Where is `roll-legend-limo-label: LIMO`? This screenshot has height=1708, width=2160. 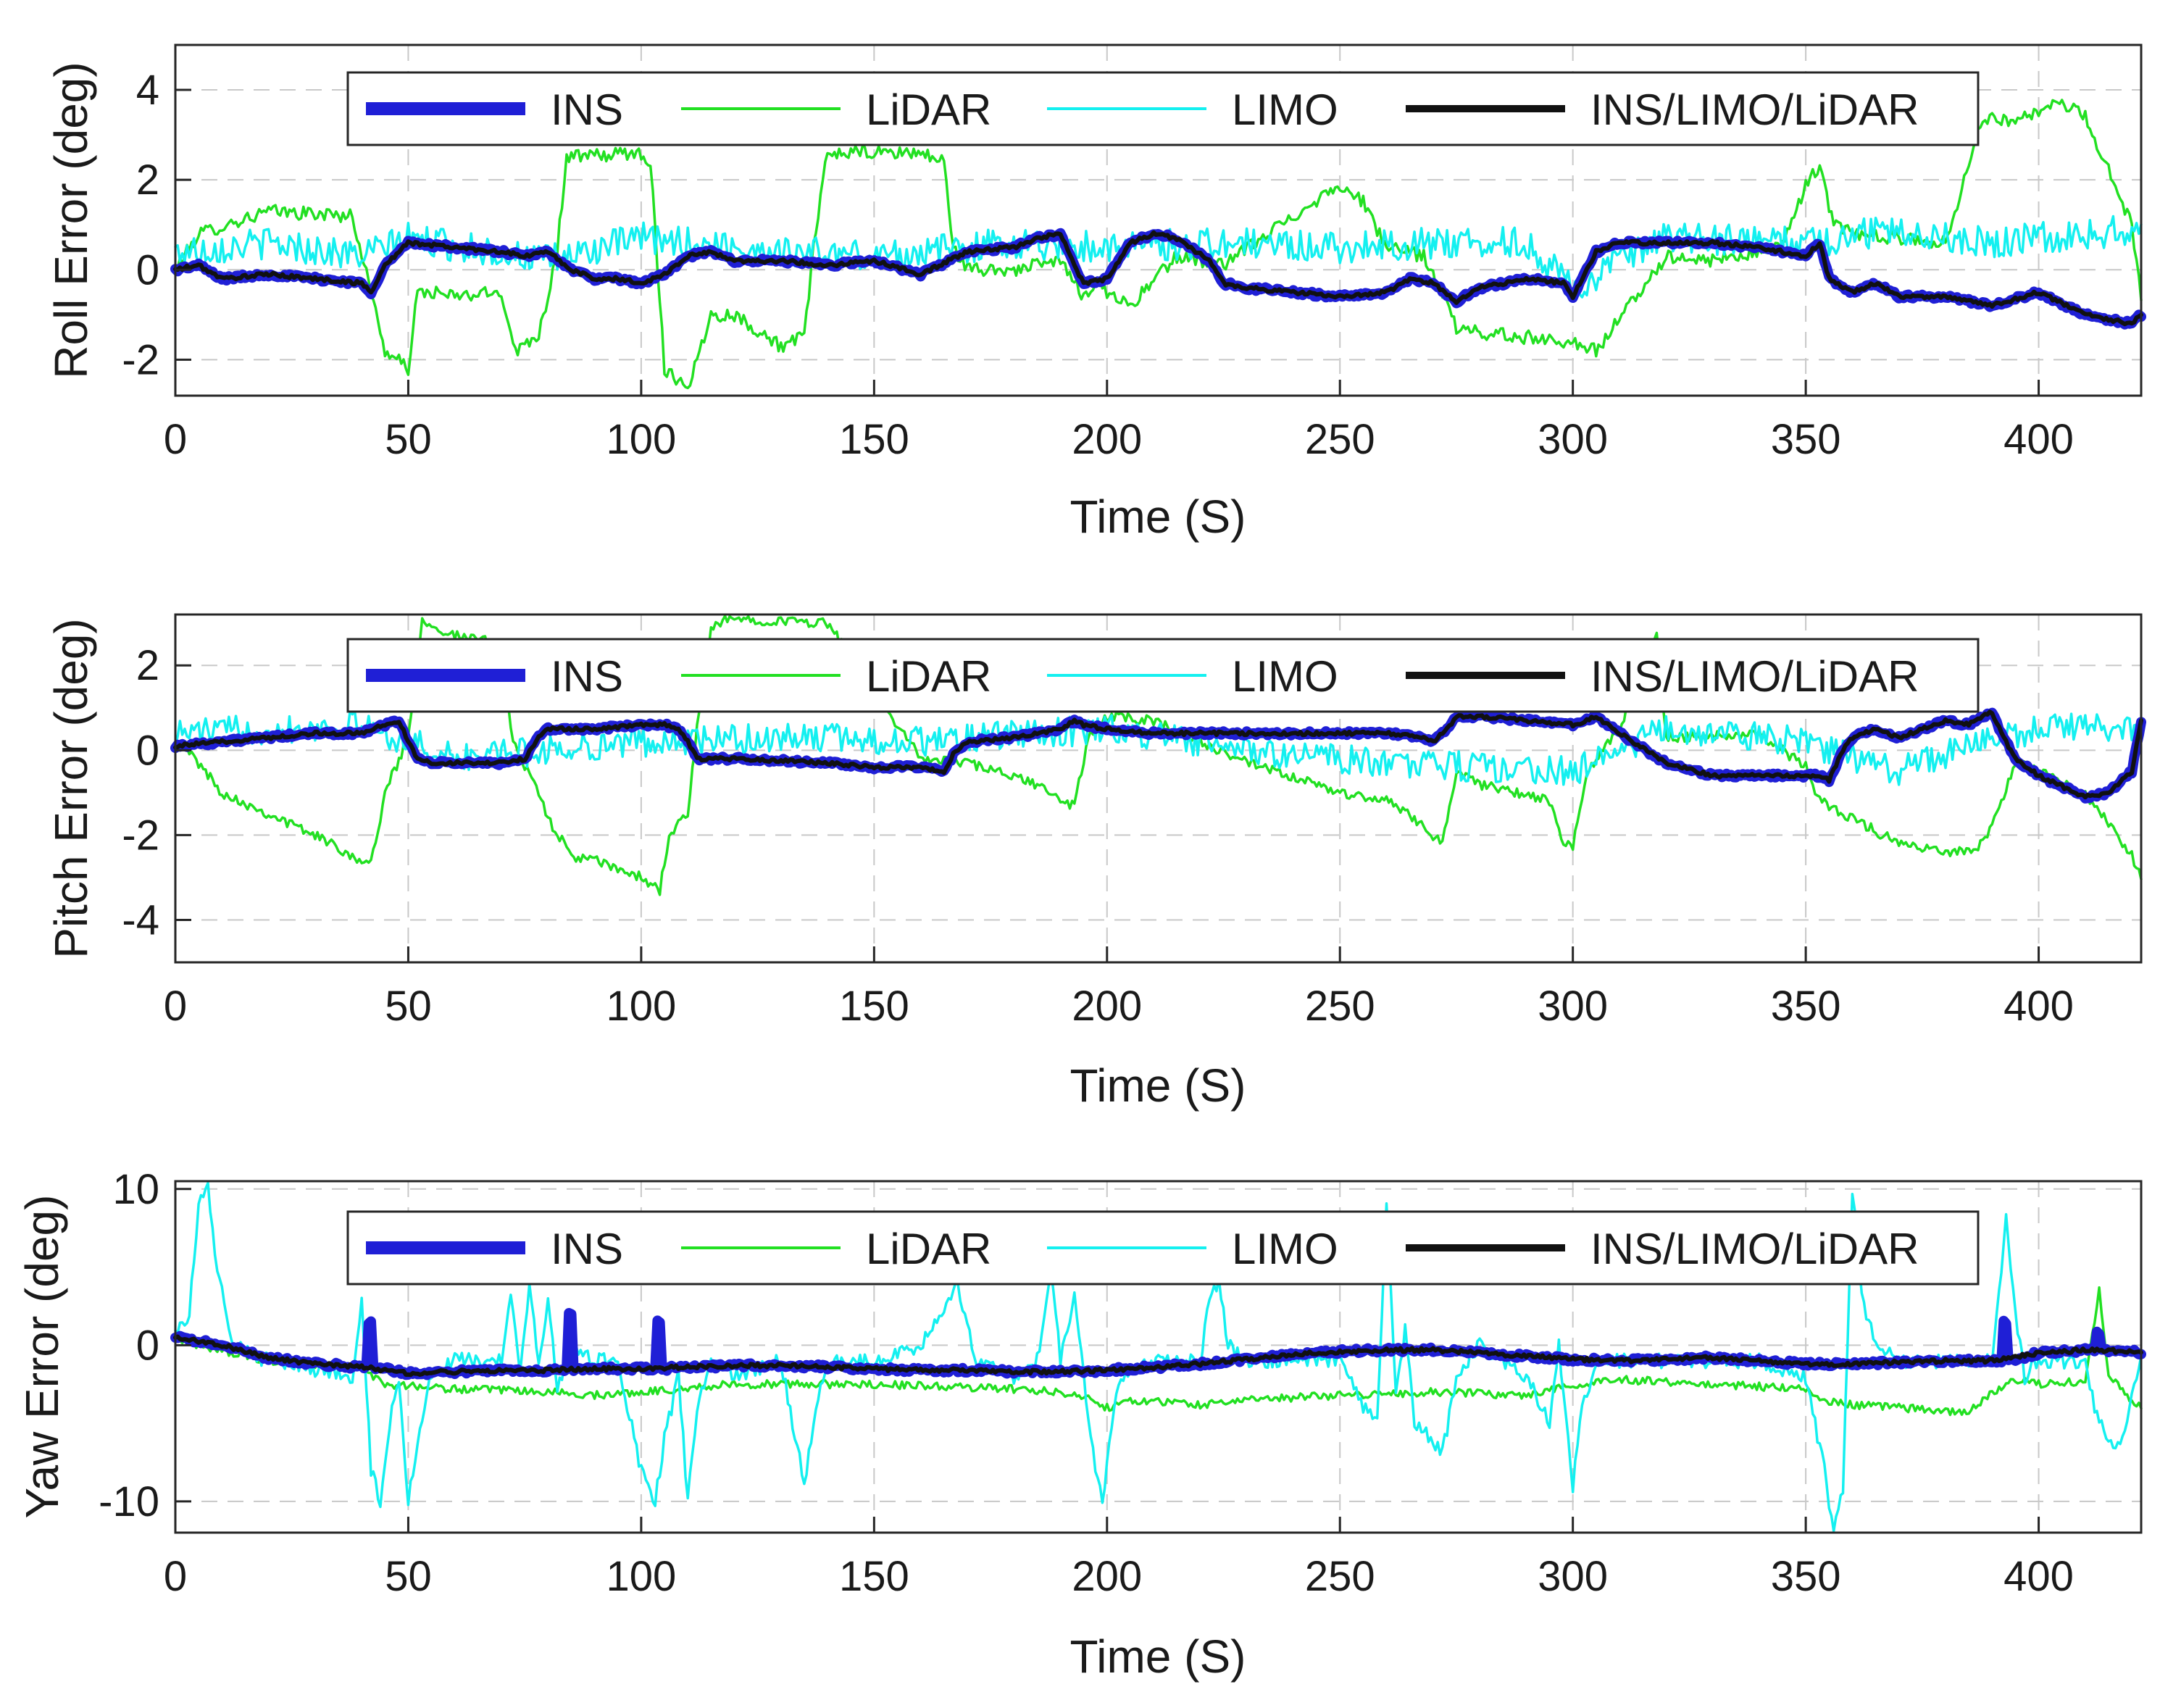 roll-legend-limo-label: LIMO is located at coordinates (1285, 110).